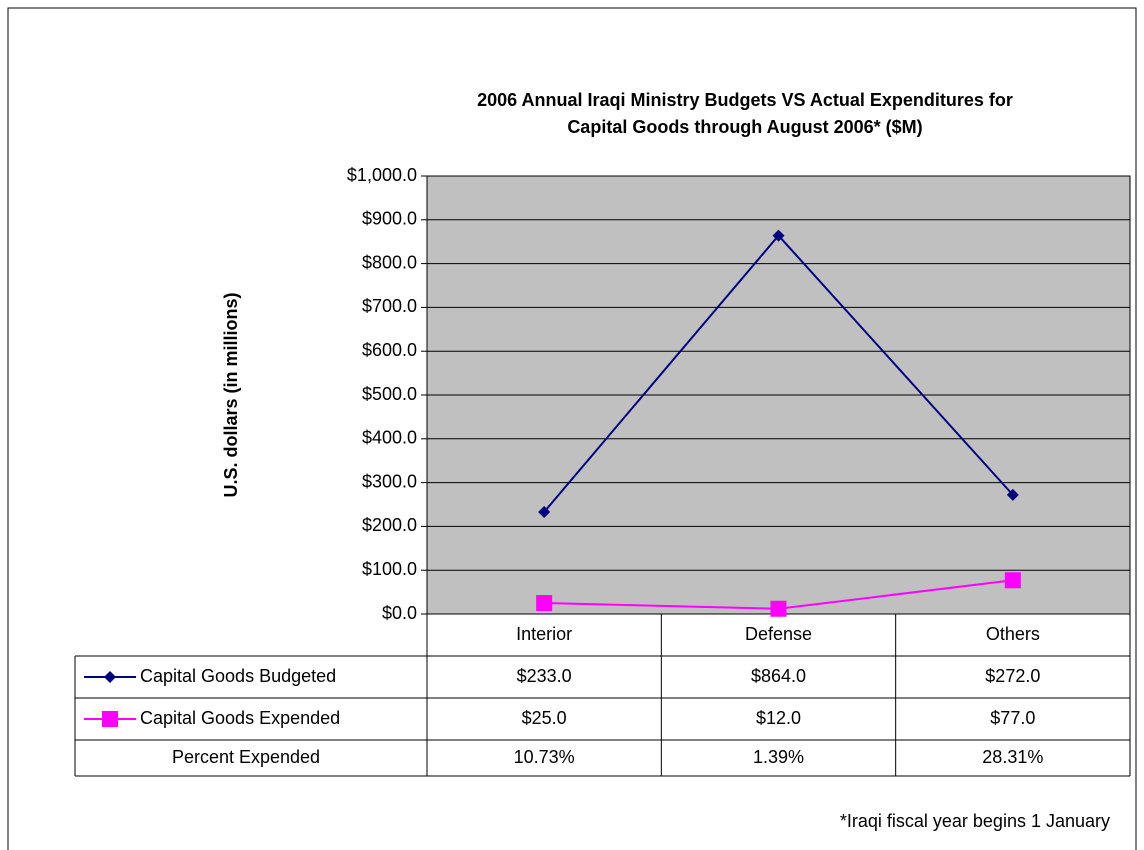  What do you see at coordinates (389, 262) in the screenshot?
I see `y-tick-label: $800.0` at bounding box center [389, 262].